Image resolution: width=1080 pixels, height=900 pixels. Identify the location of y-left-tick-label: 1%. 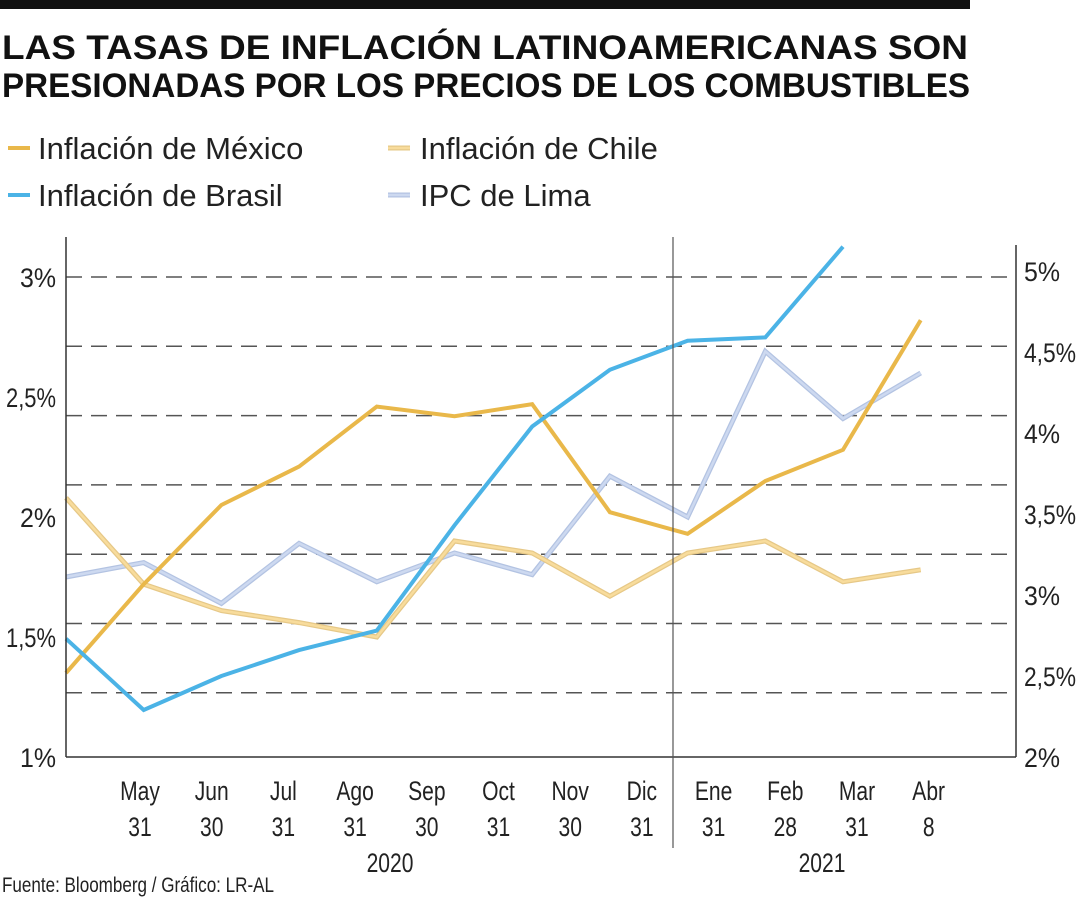
(38, 758).